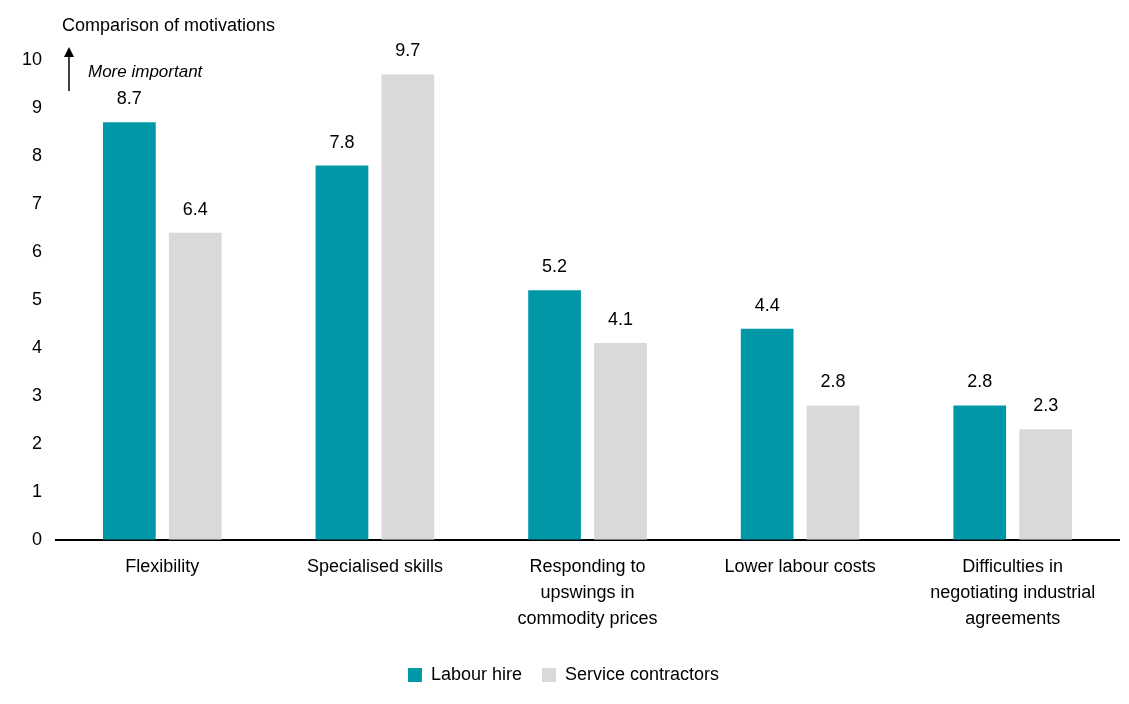 The height and width of the screenshot is (704, 1129). I want to click on x-tick-label: Responding to upswings in commodity prices, so click(587, 591).